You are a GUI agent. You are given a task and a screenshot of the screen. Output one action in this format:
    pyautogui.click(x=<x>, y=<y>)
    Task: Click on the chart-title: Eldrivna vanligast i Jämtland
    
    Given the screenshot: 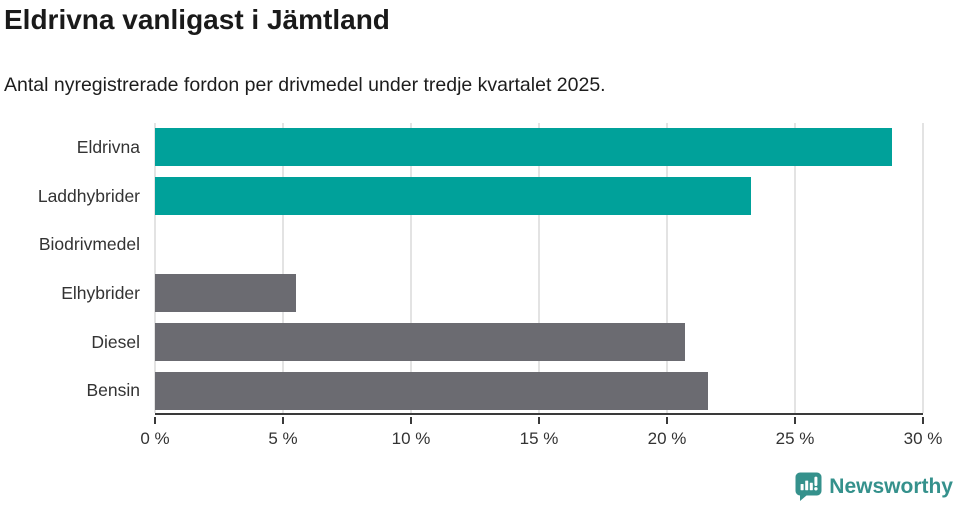 What is the action you would take?
    pyautogui.click(x=197, y=19)
    